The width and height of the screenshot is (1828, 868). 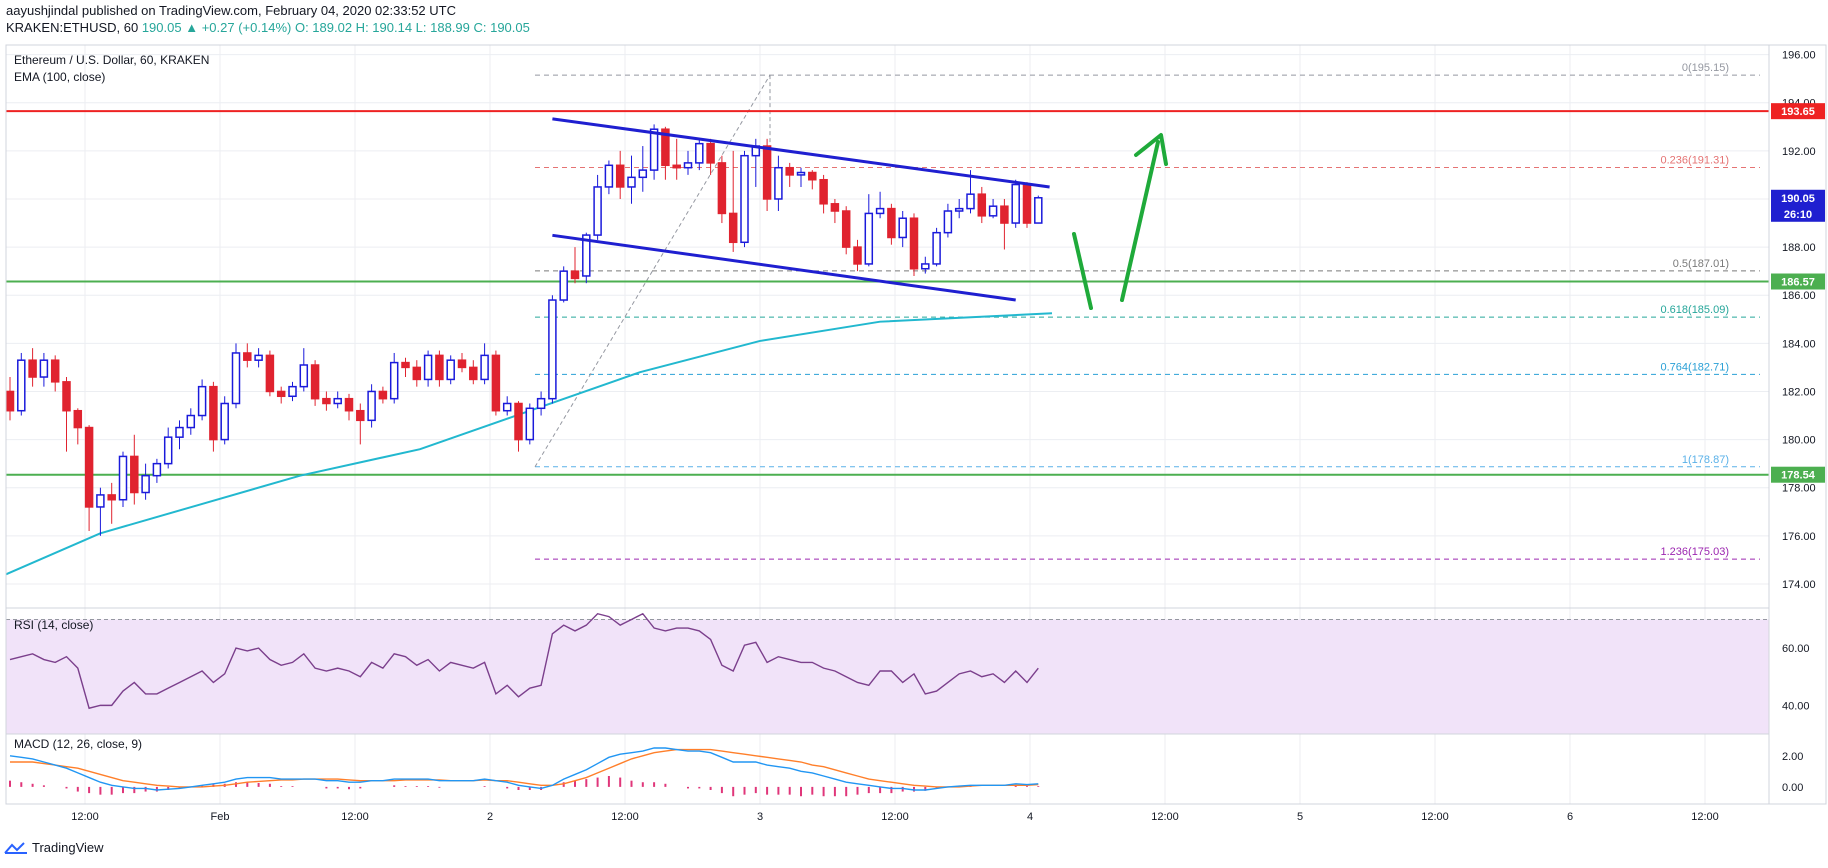 I want to click on rsi-legend: RSI (14, close), so click(x=53, y=625).